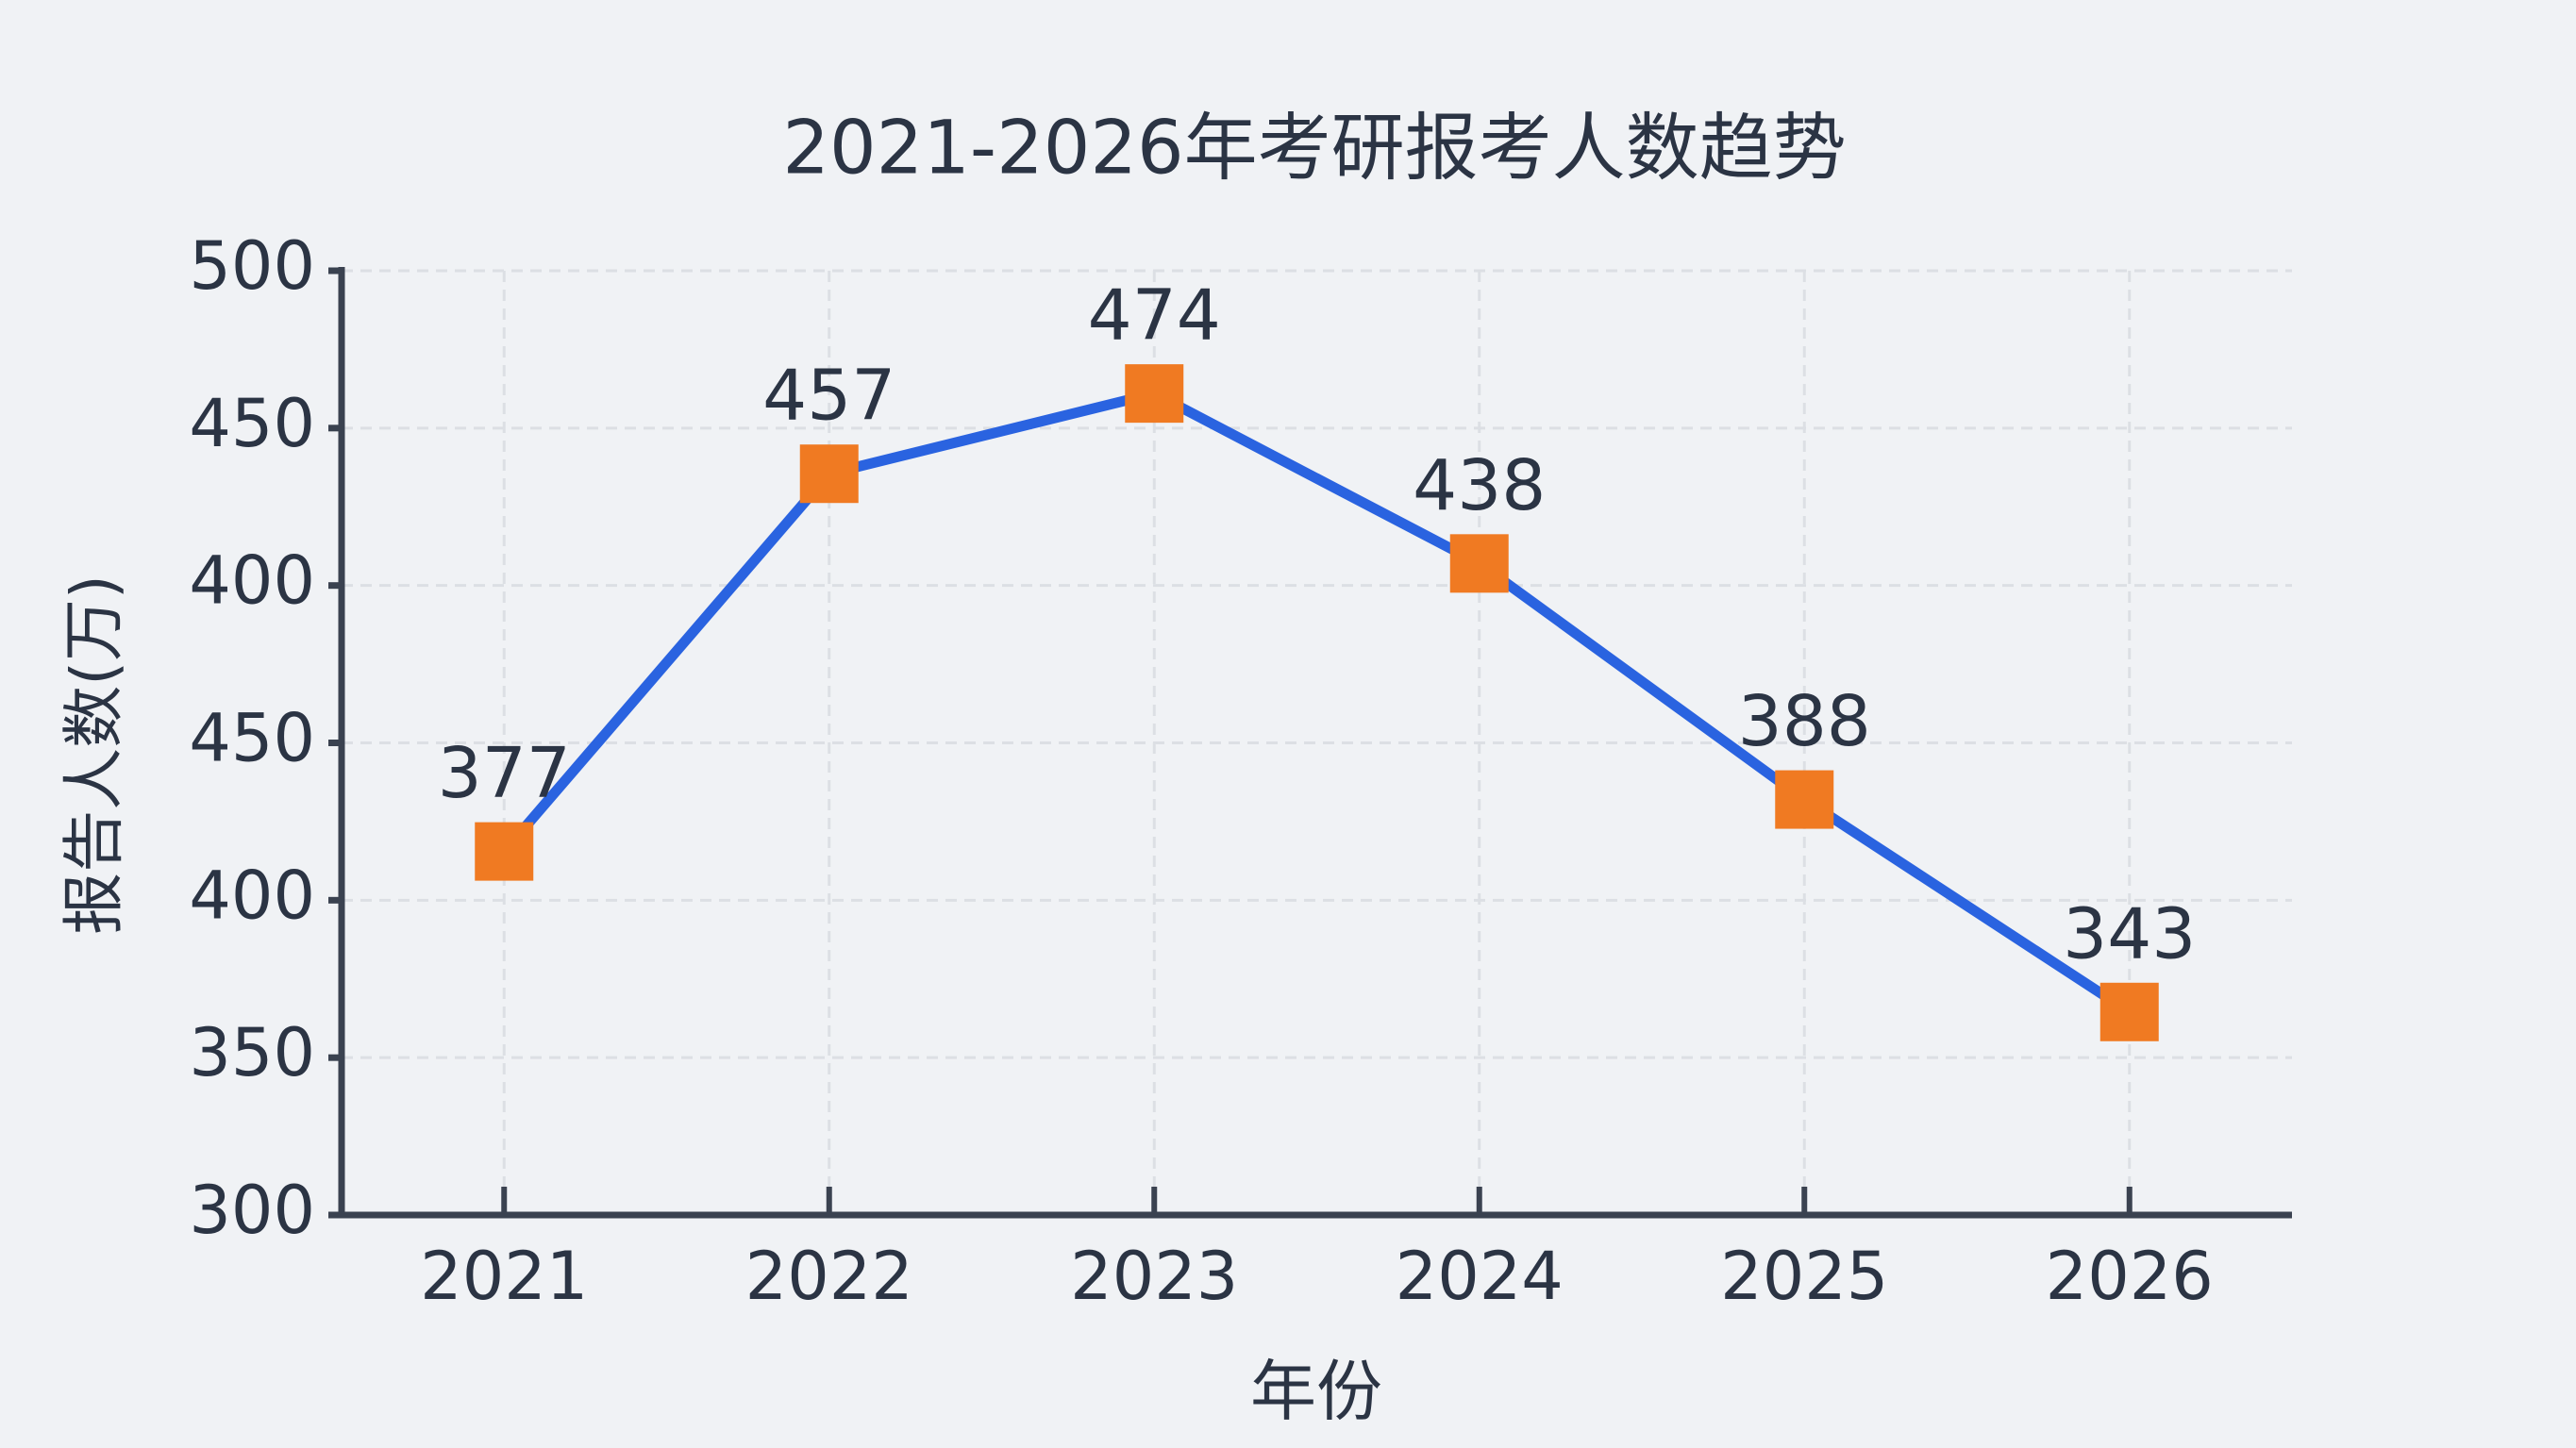  What do you see at coordinates (829, 1276) in the screenshot?
I see `x-tick-label: 2022` at bounding box center [829, 1276].